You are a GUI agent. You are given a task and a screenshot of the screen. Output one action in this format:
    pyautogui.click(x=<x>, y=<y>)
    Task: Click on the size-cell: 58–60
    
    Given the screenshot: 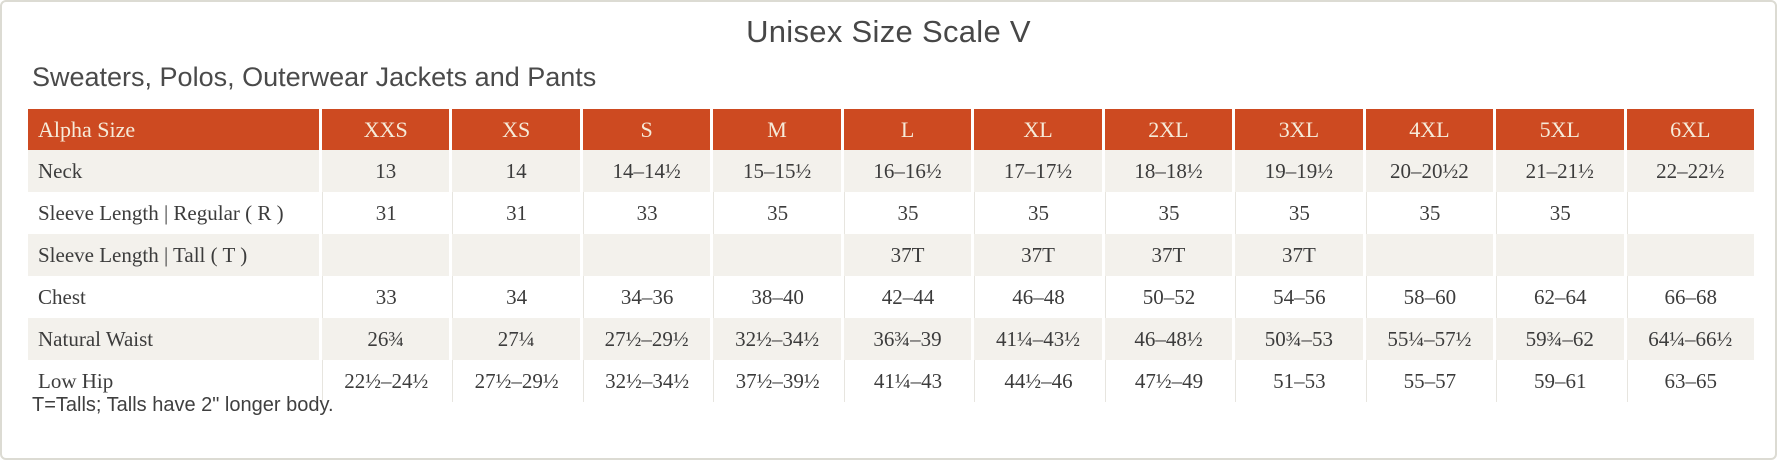 What is the action you would take?
    pyautogui.click(x=1429, y=297)
    